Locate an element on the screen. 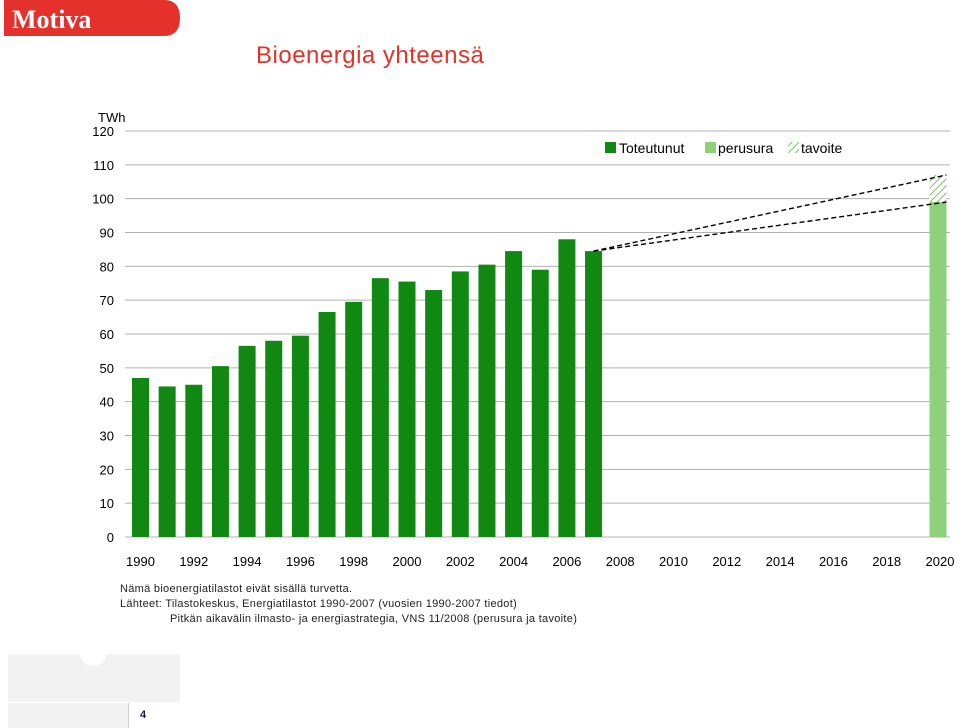 This screenshot has width=960, height=728. legend-label: perusura is located at coordinates (745, 148).